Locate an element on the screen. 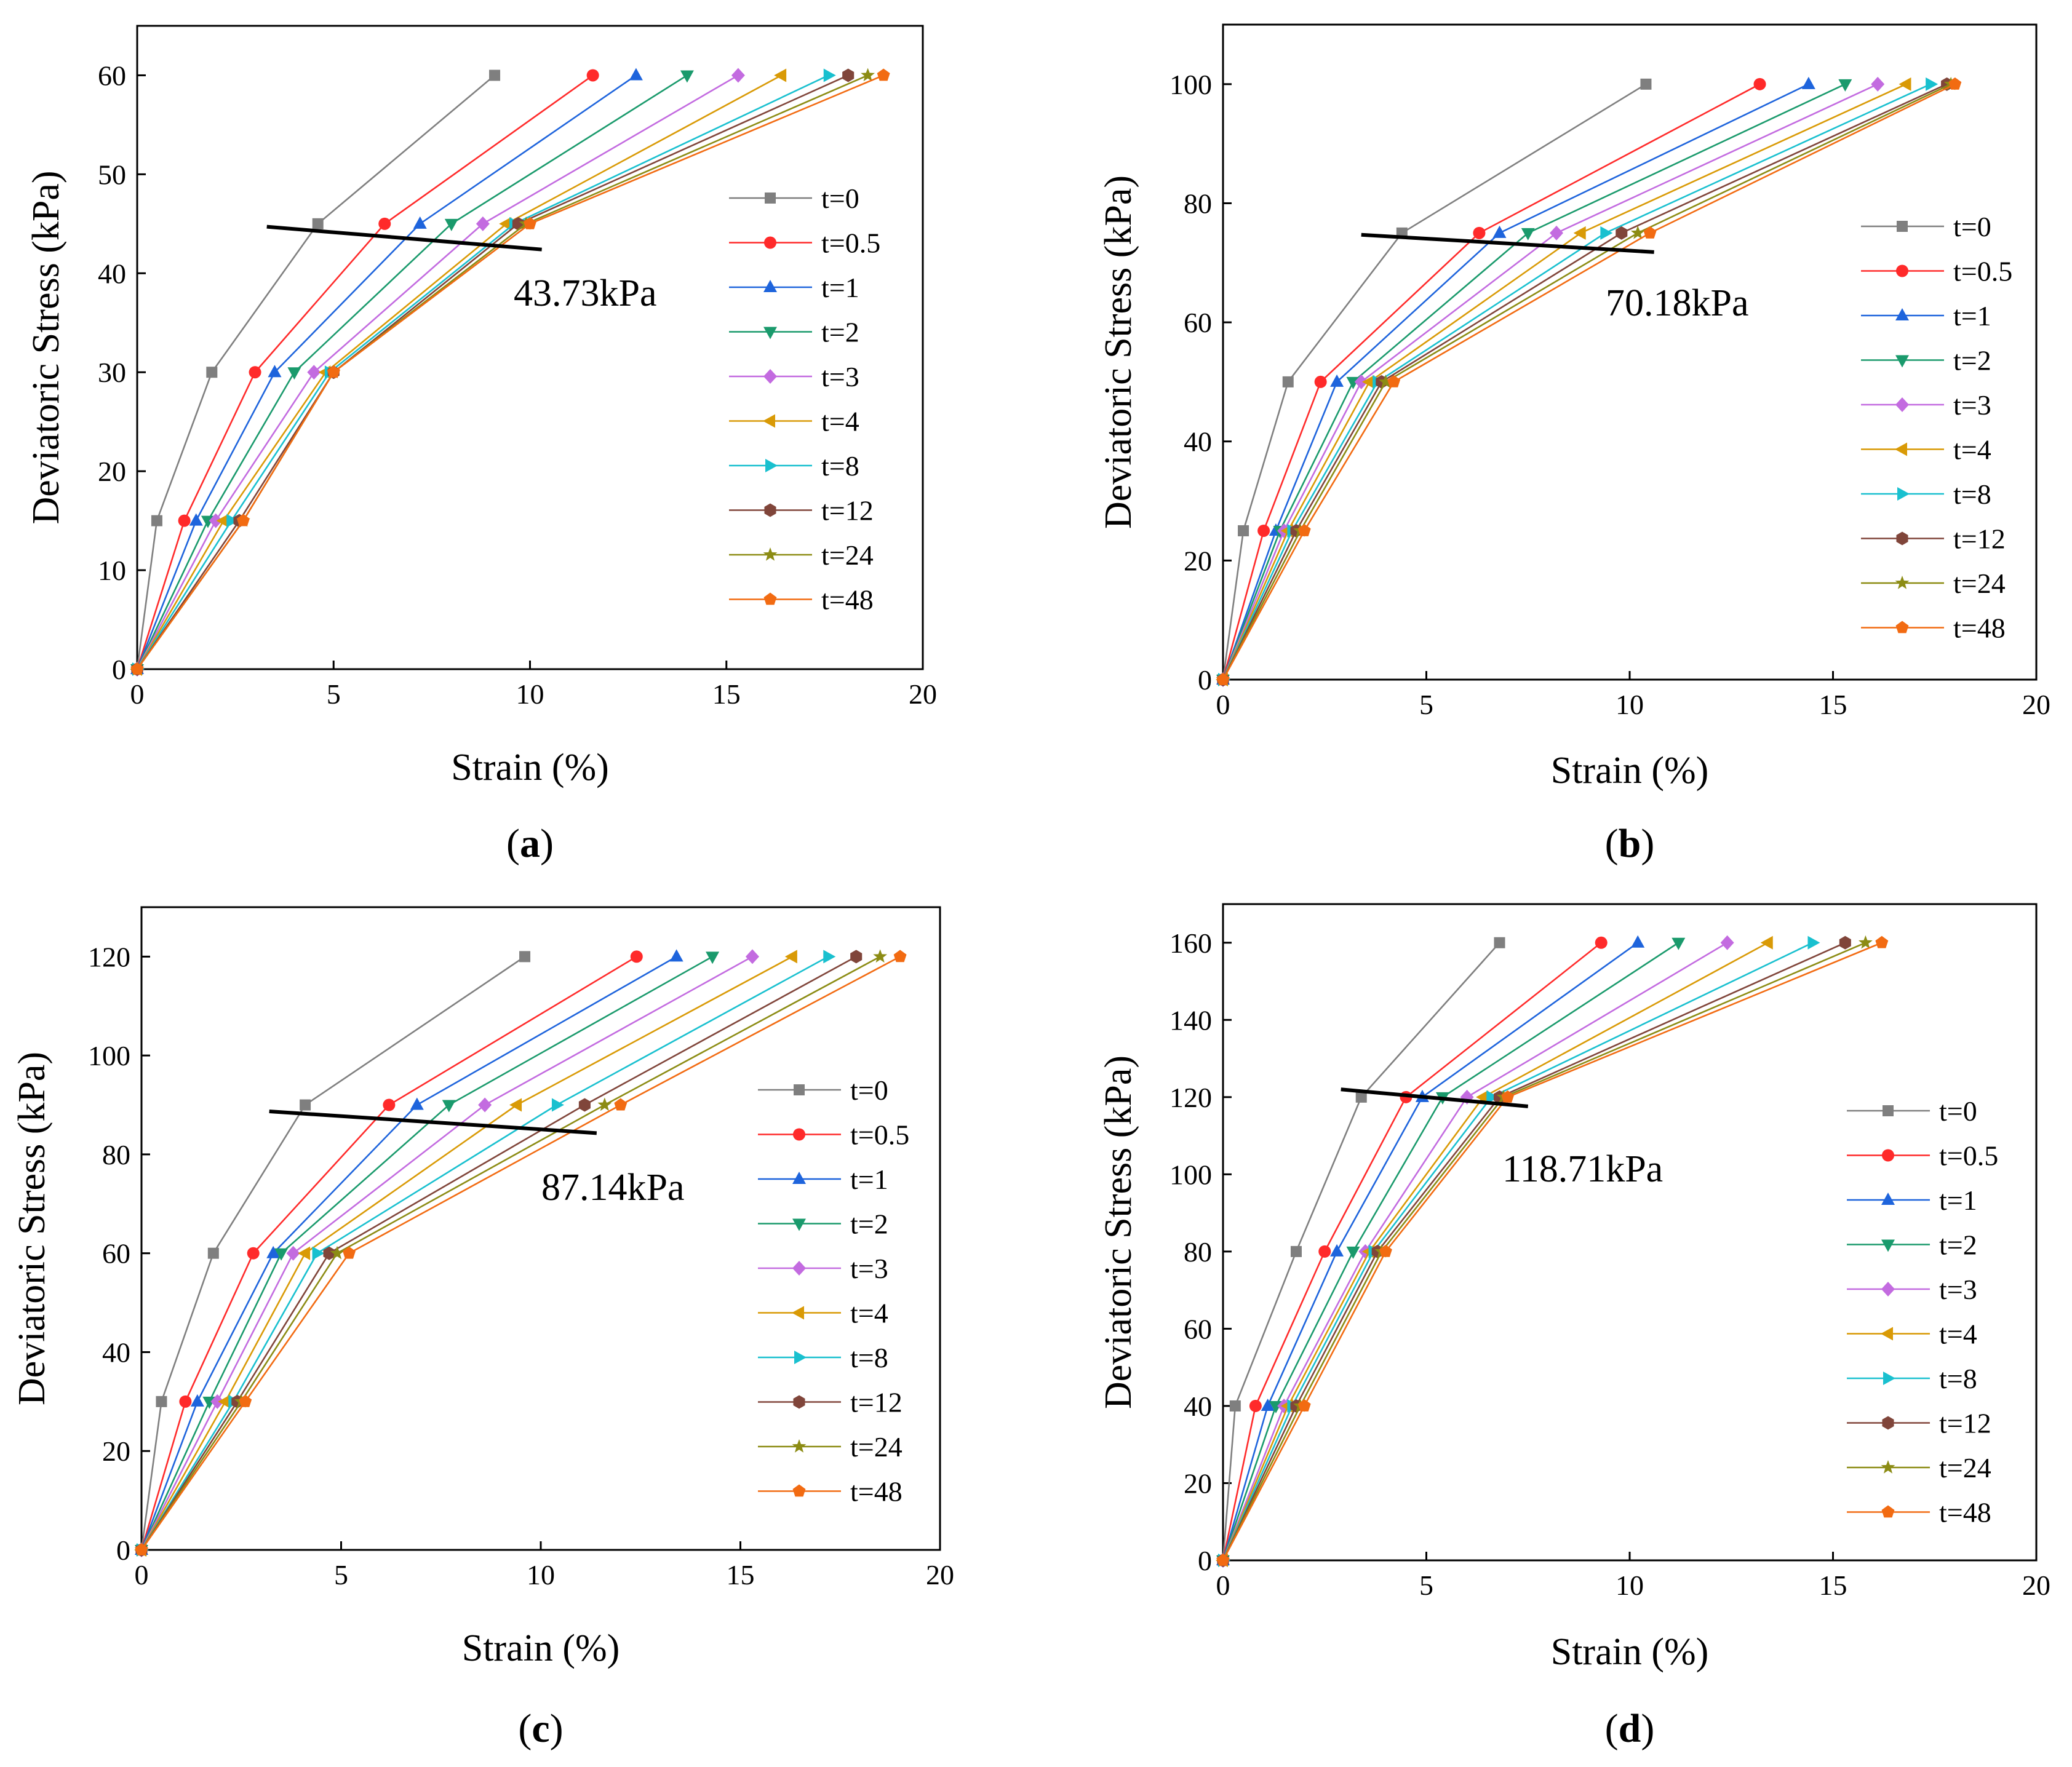 Image resolution: width=2072 pixels, height=1767 pixels. y-tick-label: 100 is located at coordinates (1191, 84).